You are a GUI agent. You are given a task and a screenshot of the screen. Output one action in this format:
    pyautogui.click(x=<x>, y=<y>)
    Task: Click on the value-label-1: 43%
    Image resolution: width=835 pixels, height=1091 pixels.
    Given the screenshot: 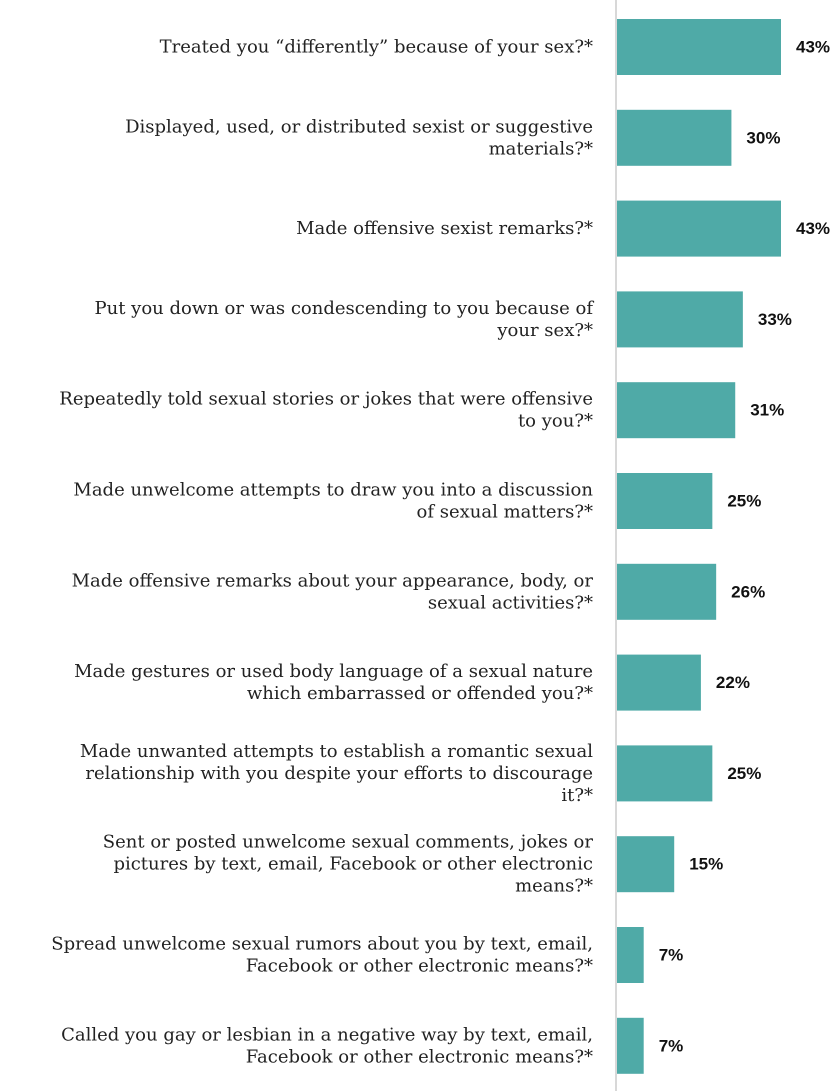 What is the action you would take?
    pyautogui.click(x=813, y=47)
    